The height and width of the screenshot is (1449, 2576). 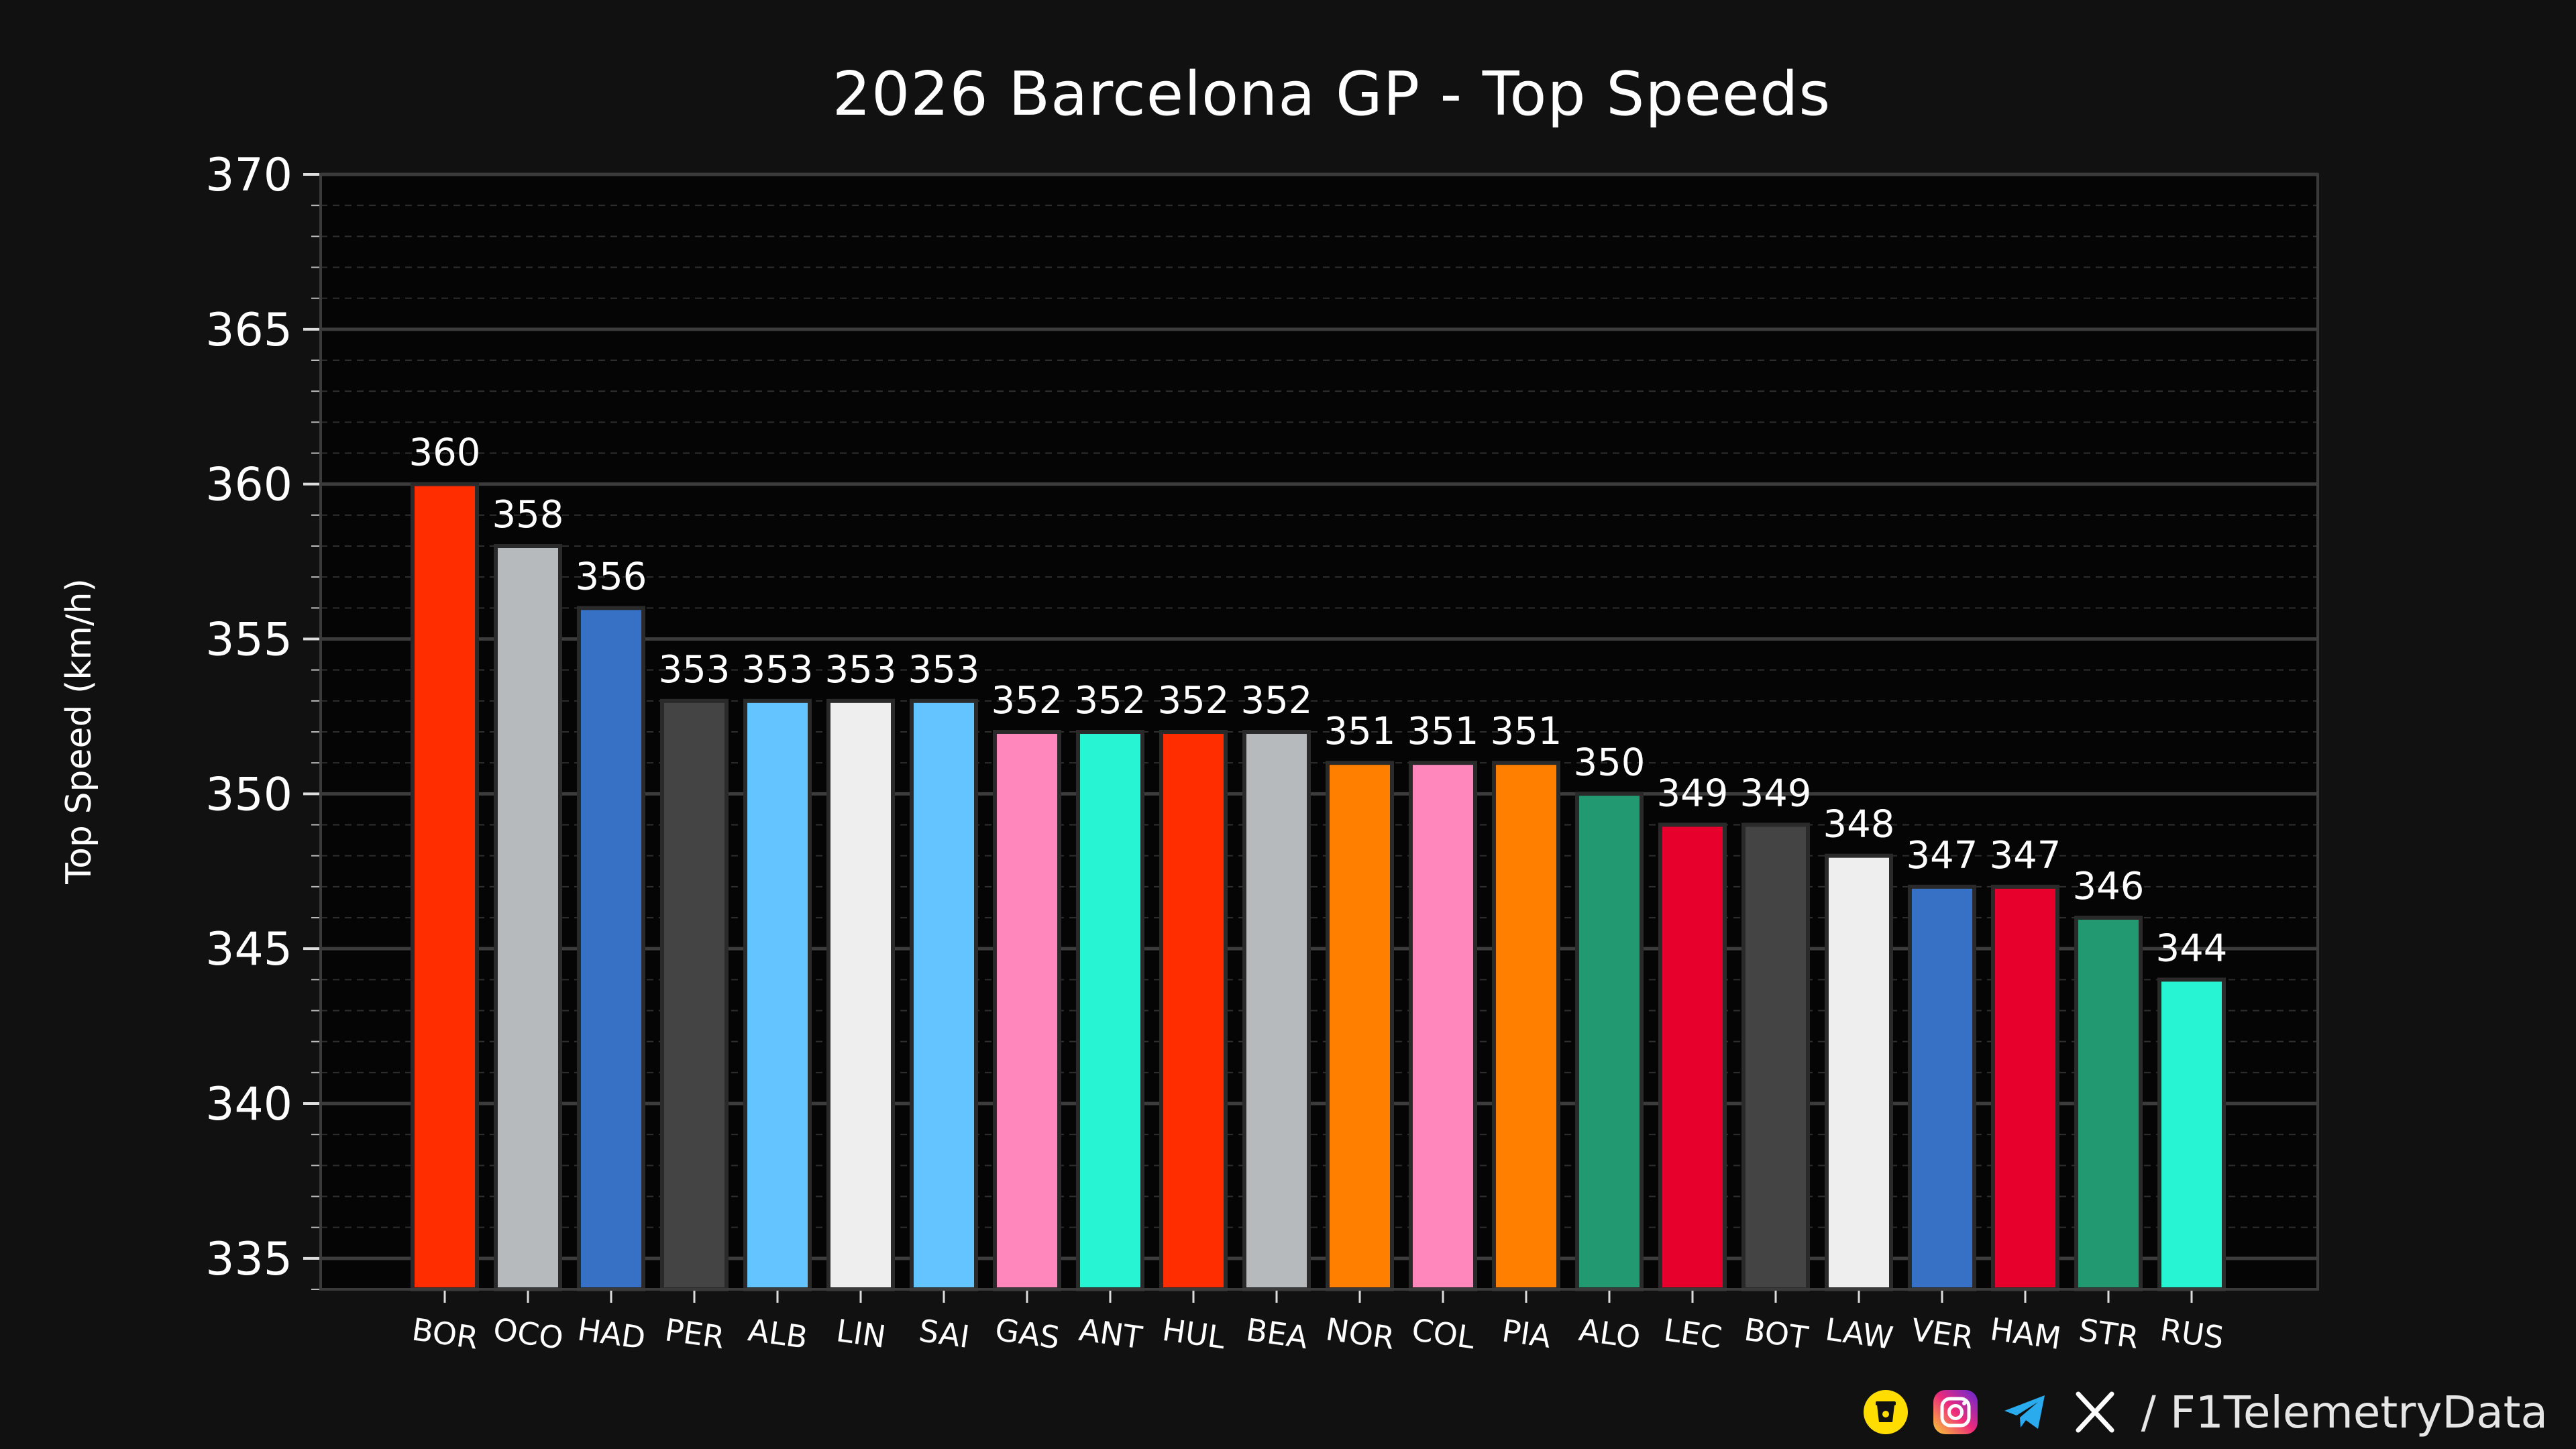 I want to click on x-tick-label: BOT, so click(x=1776, y=1333).